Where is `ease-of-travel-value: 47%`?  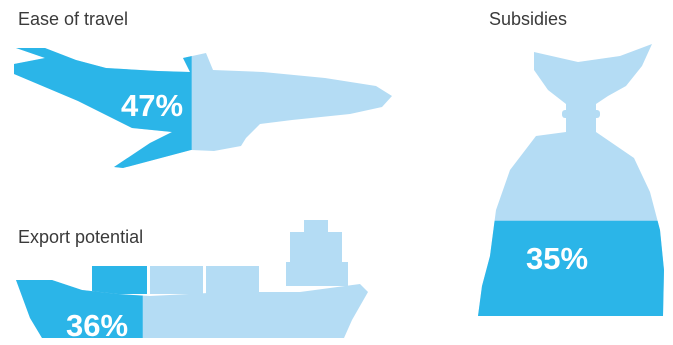 ease-of-travel-value: 47% is located at coordinates (152, 105).